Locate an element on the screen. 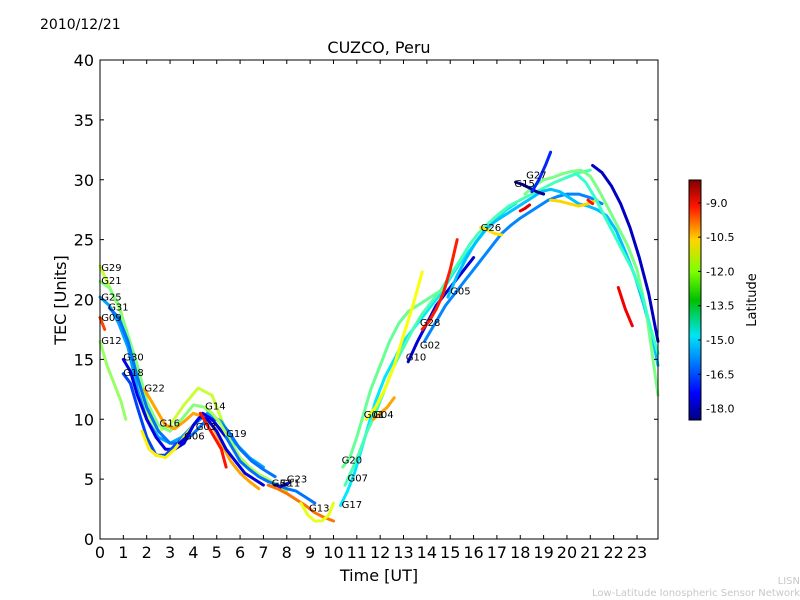 Image resolution: width=800 pixels, height=600 pixels. credit-network: Low-Latitude Ionospheric Sensor Network is located at coordinates (696, 593).